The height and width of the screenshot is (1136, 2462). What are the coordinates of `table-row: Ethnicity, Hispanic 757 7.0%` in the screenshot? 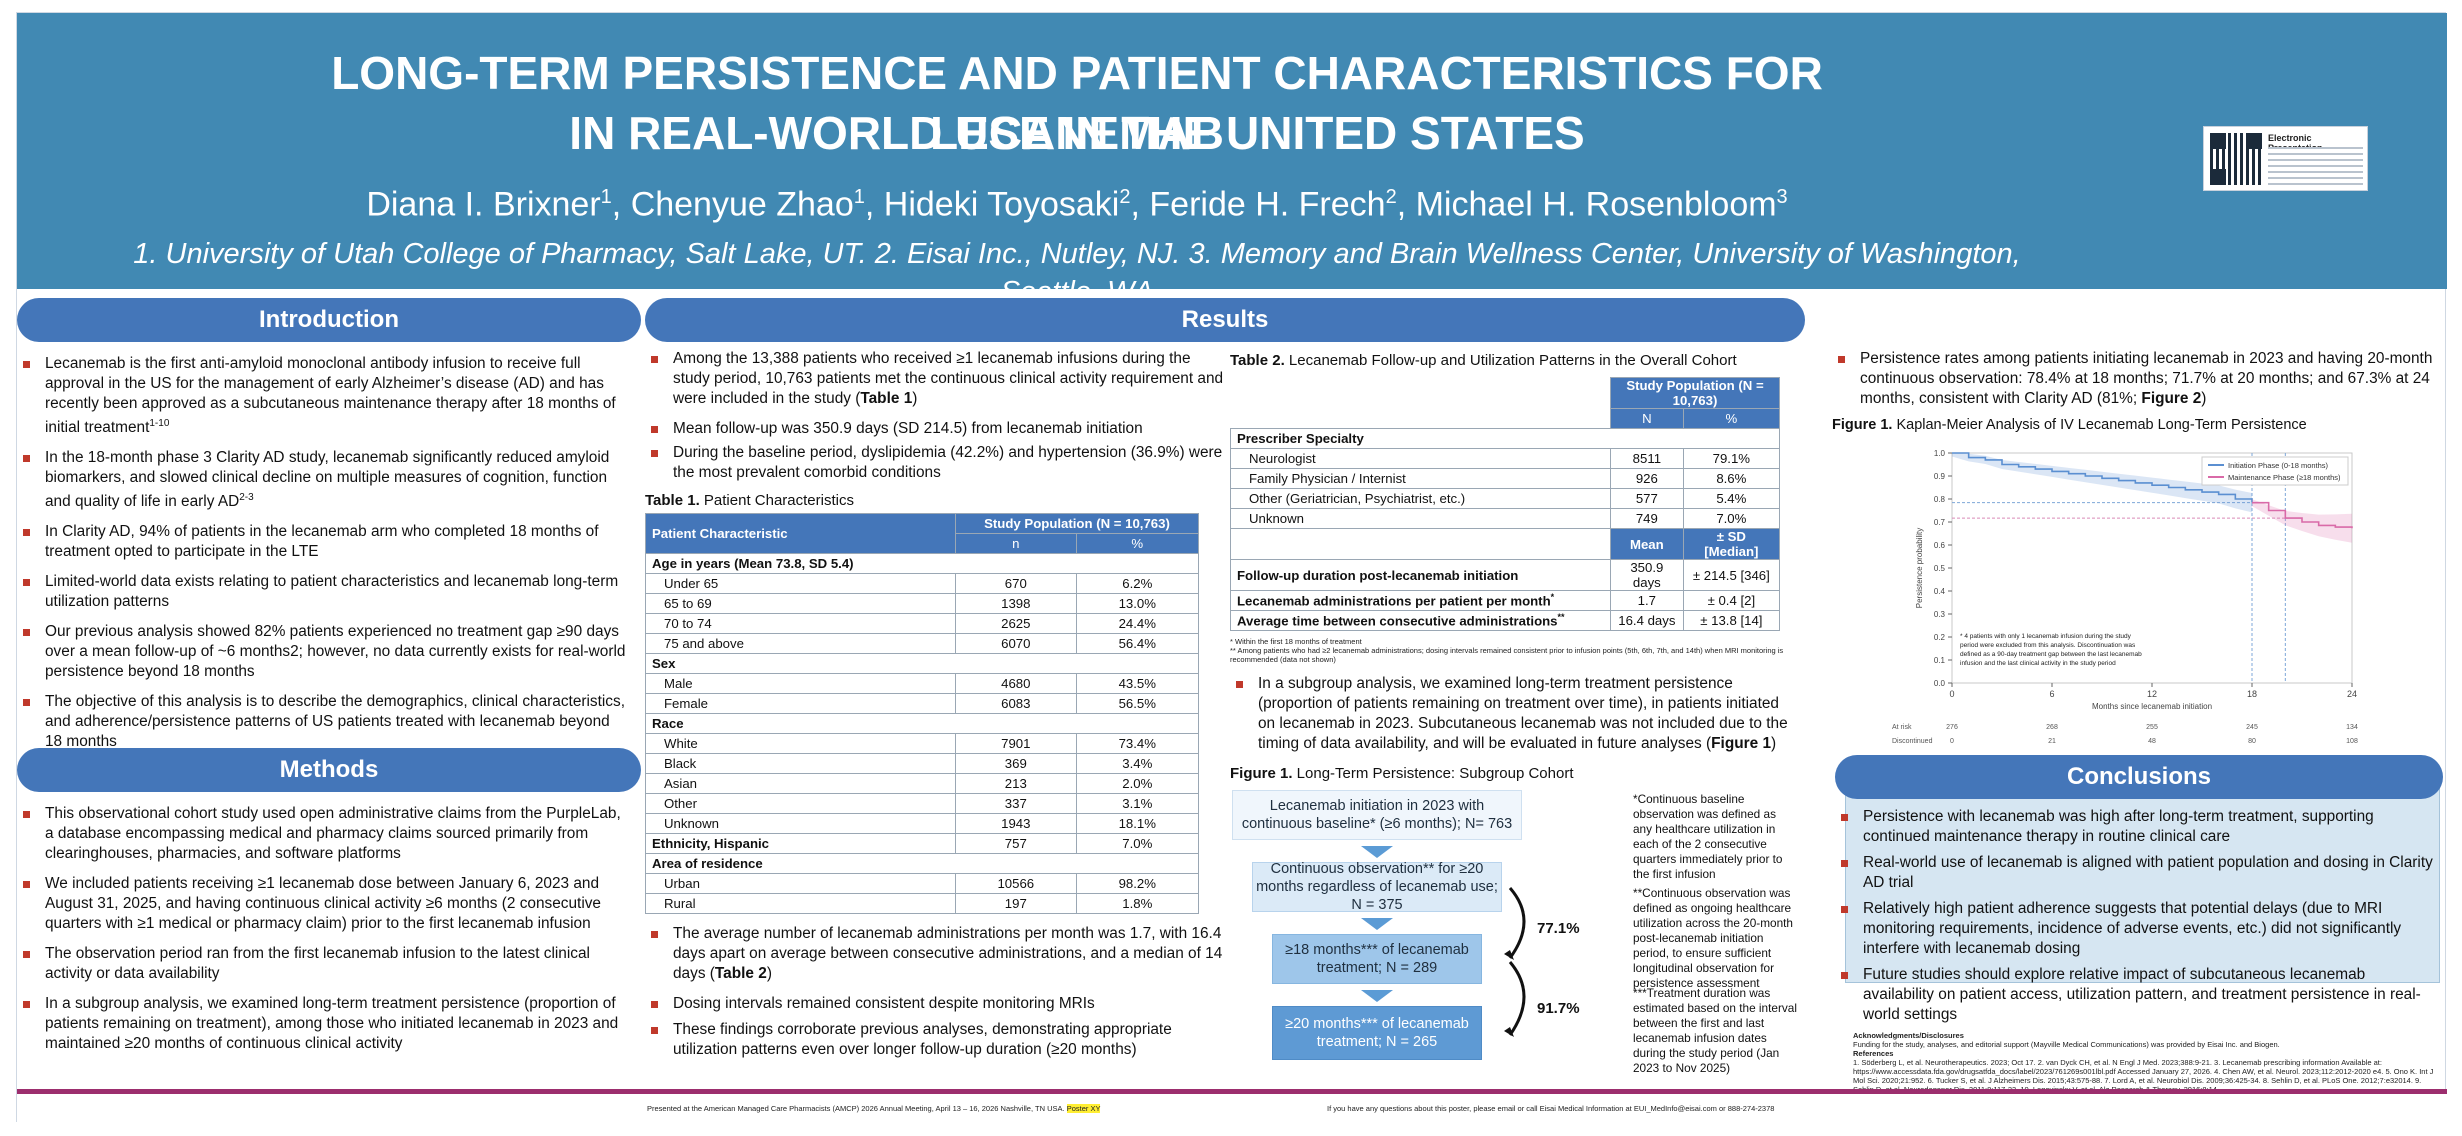 It's located at (922, 843).